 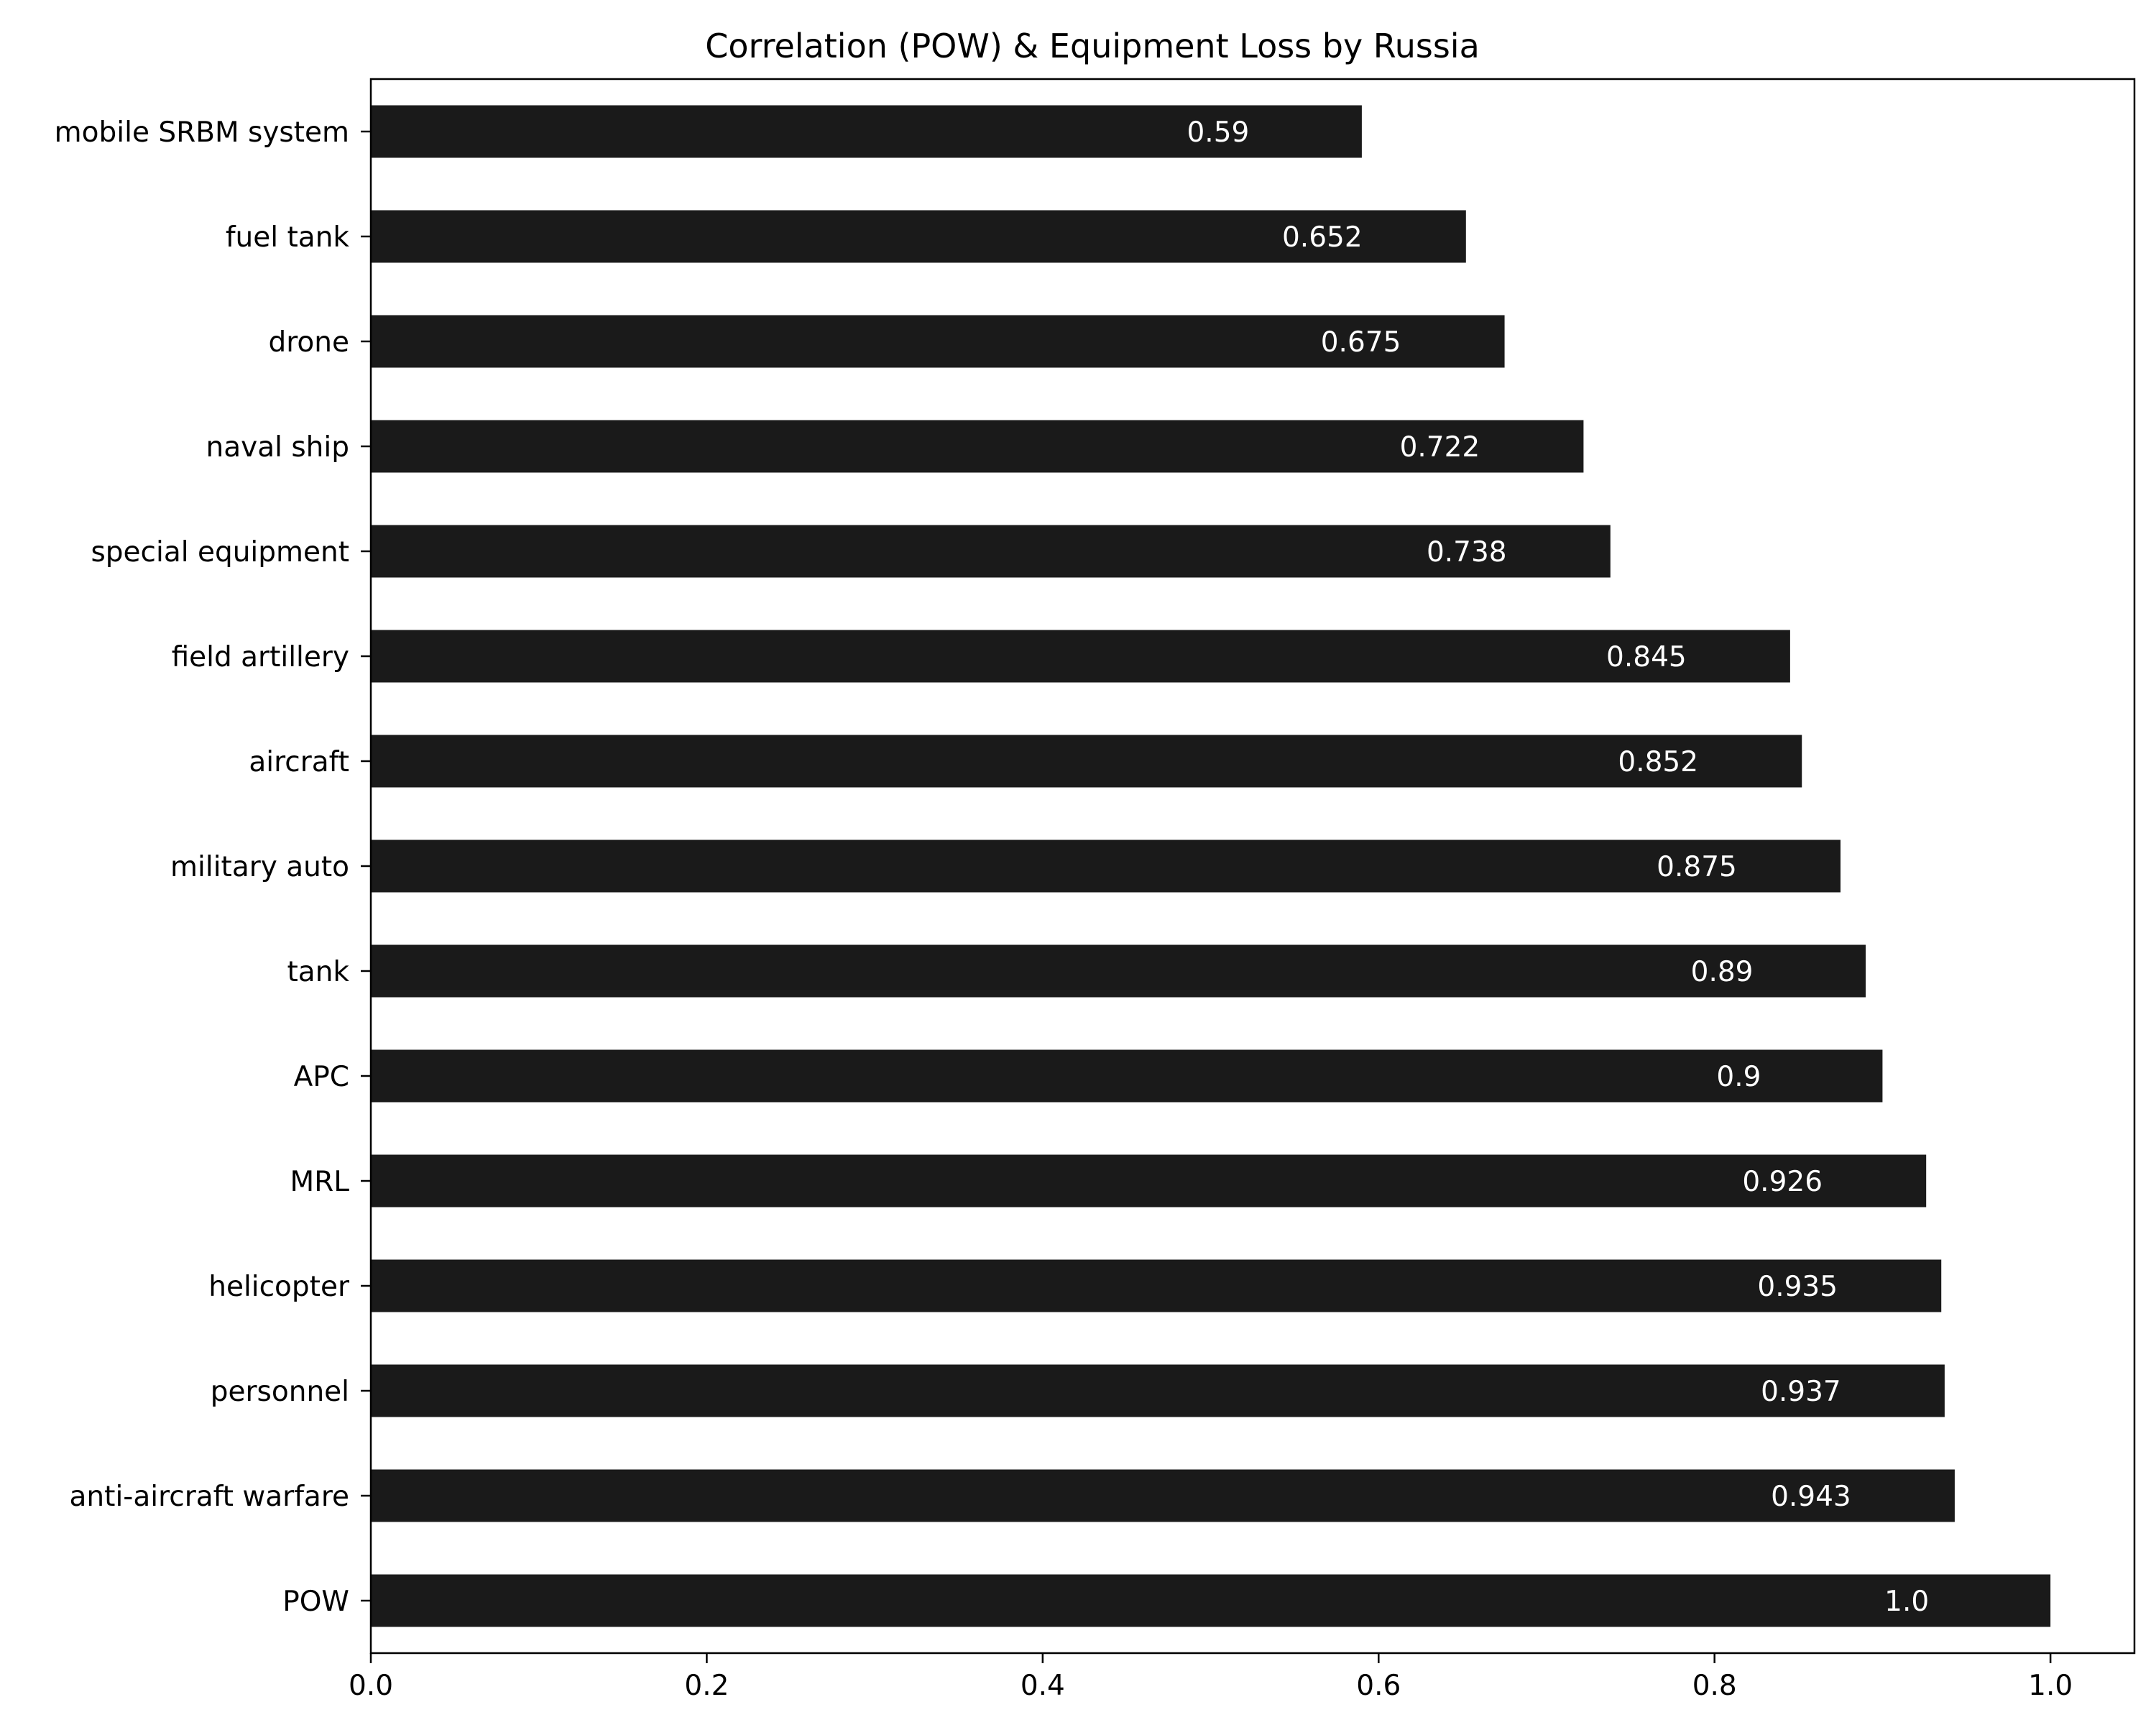 I want to click on y-tick-label: helicopter, so click(x=279, y=1287).